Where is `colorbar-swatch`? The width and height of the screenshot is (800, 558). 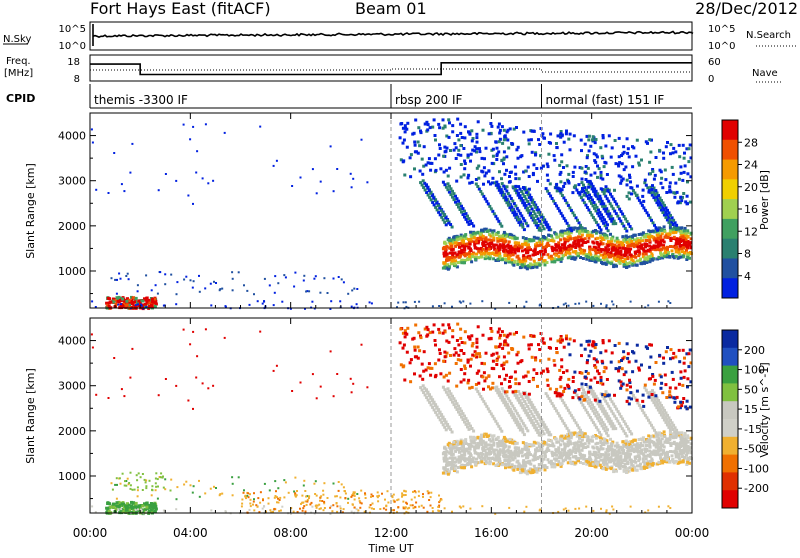 colorbar-swatch is located at coordinates (730, 288).